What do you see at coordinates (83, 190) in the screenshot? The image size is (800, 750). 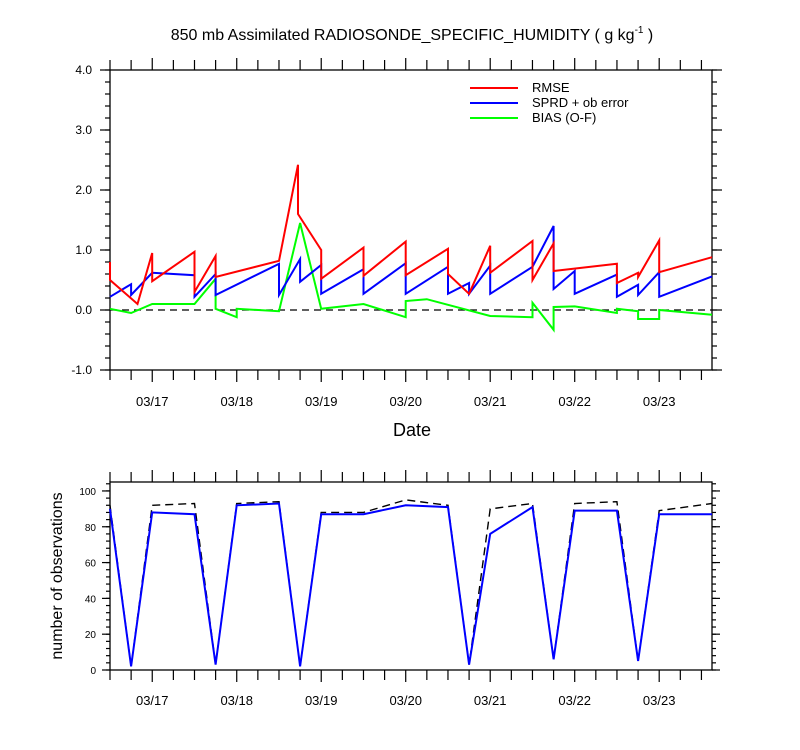 I see `top-ytick-label: 2.0` at bounding box center [83, 190].